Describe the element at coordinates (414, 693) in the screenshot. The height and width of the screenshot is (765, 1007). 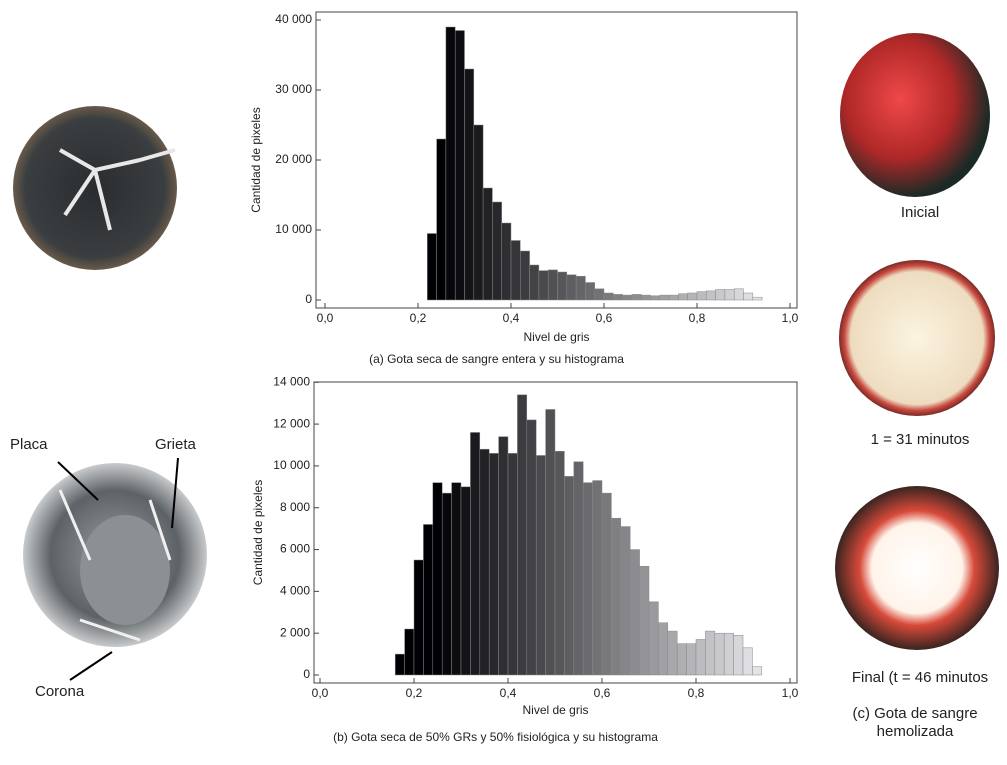
I see `x-tick-label: 0,2` at that location.